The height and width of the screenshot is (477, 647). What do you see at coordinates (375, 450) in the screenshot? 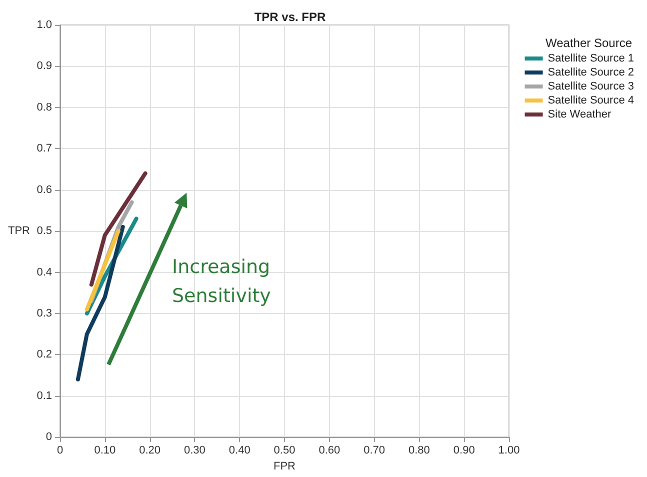
I see `x-tick-label: 0.70` at bounding box center [375, 450].